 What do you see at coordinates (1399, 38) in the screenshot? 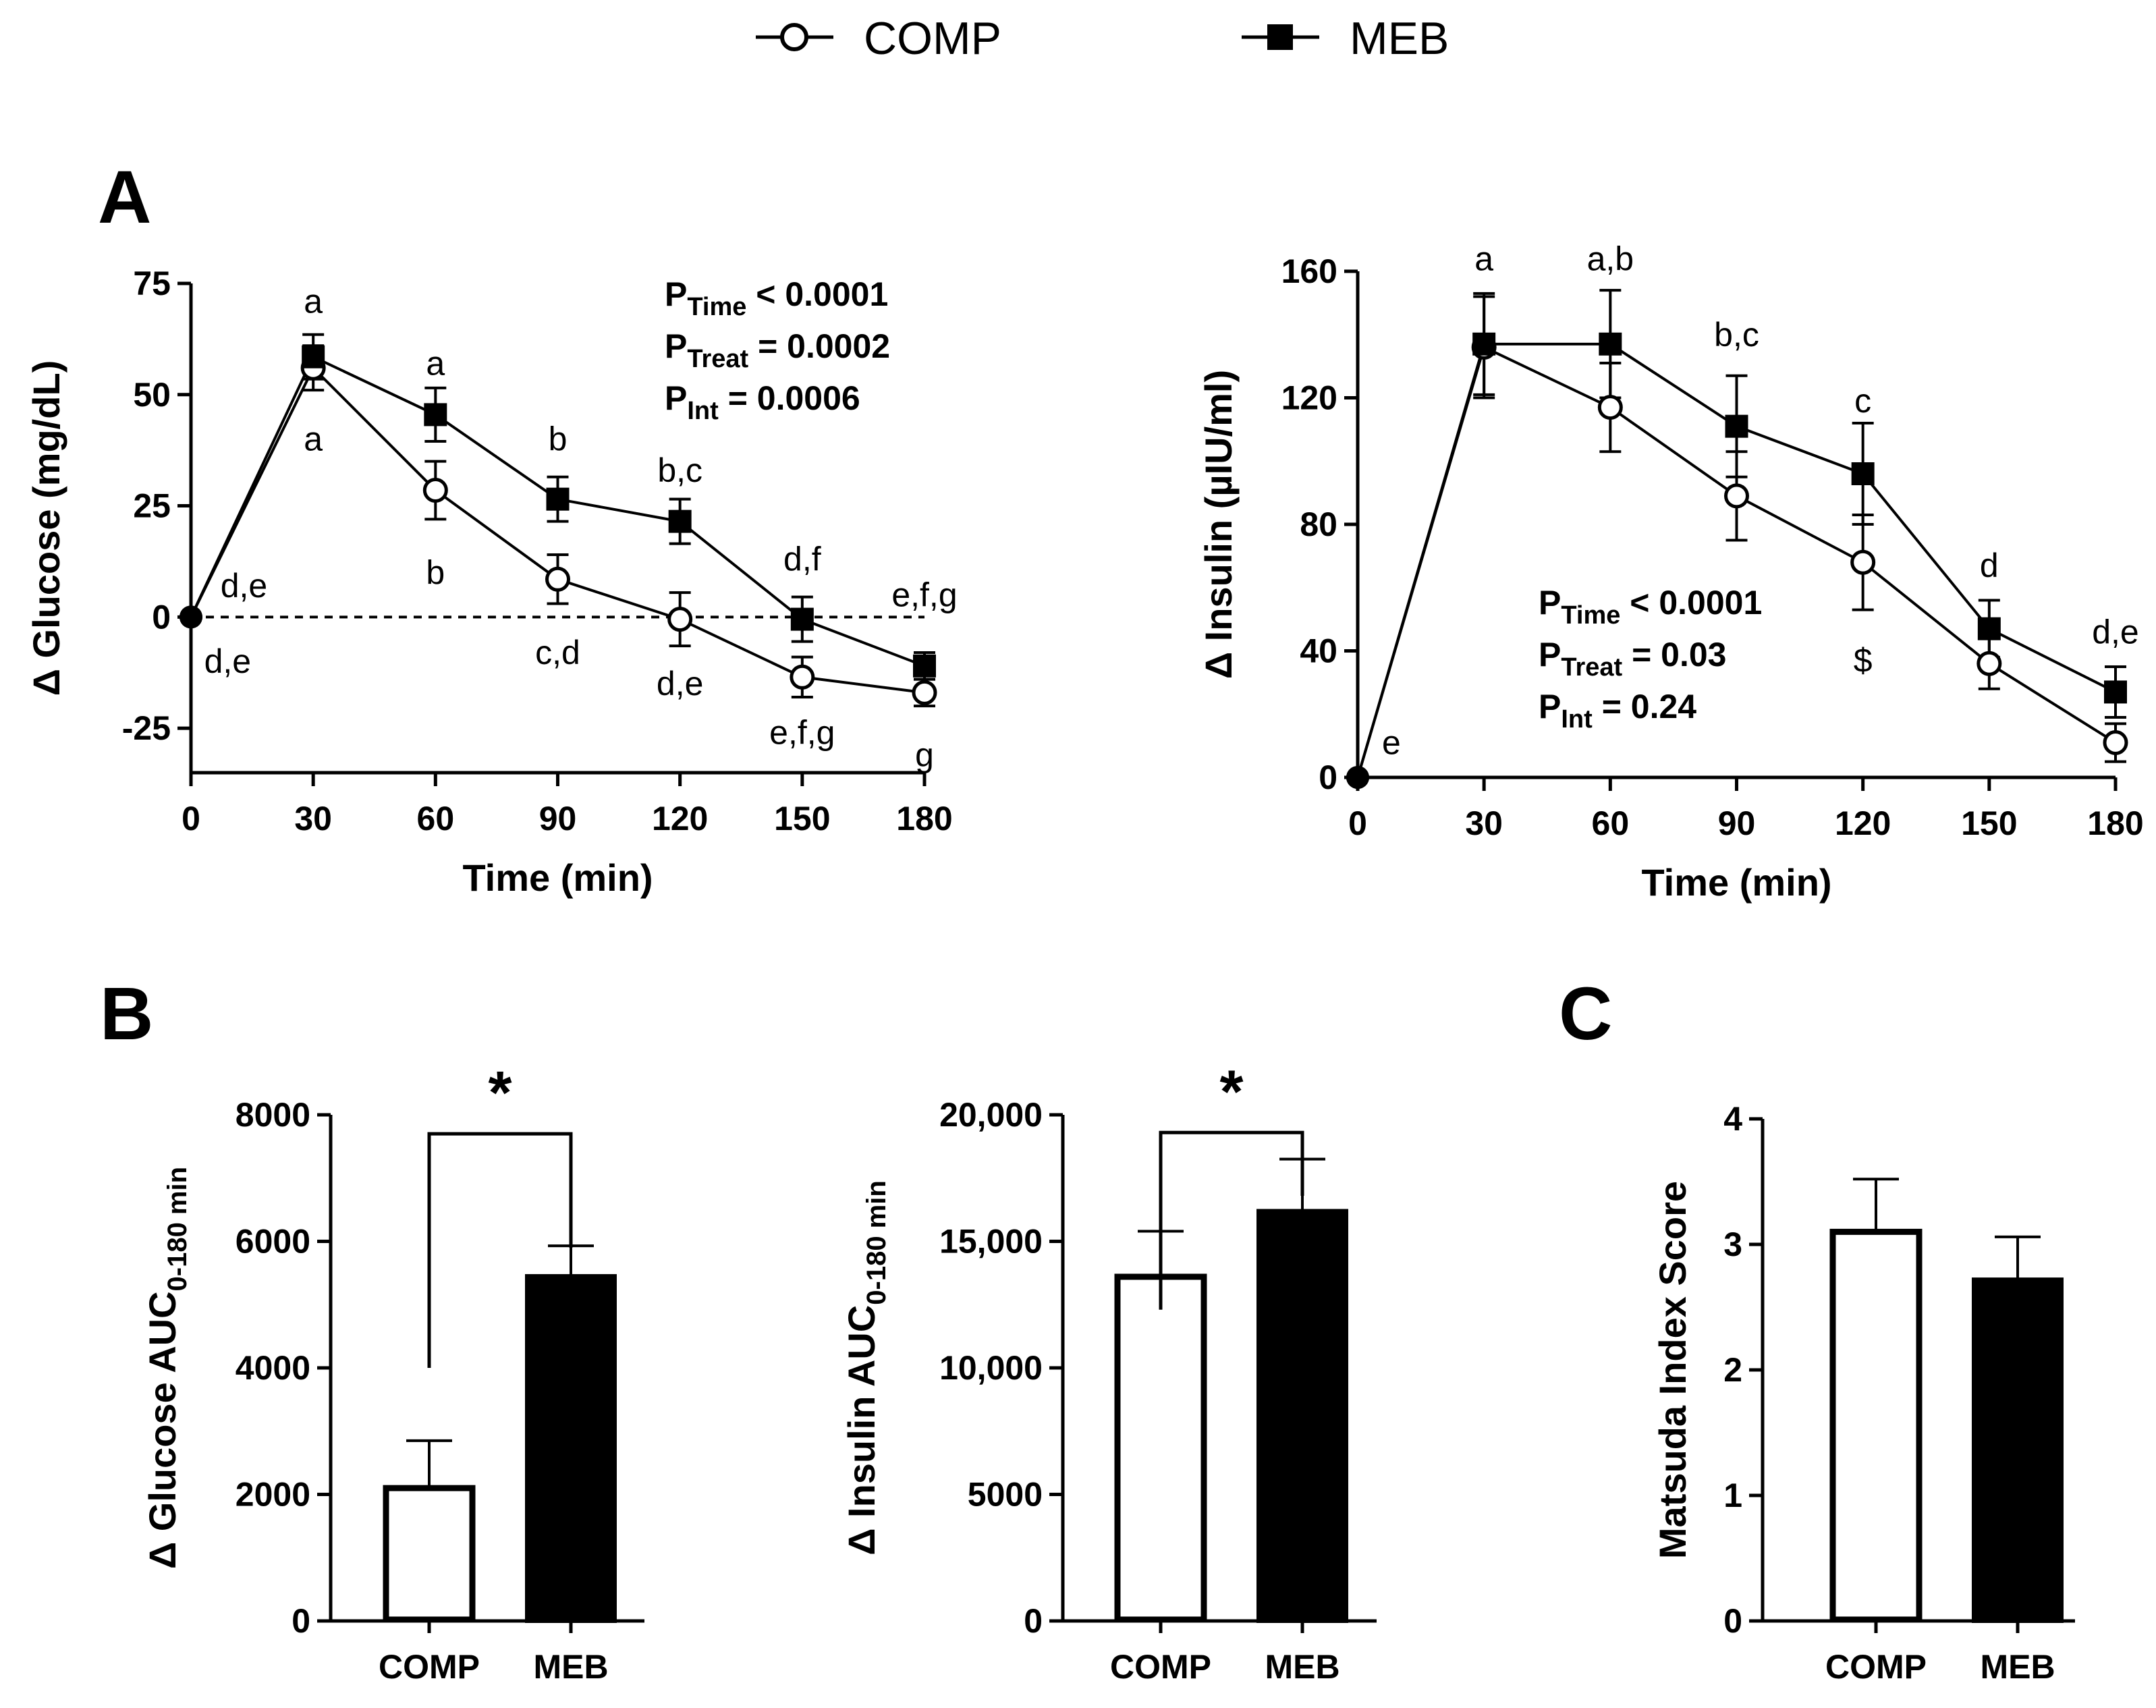
I see `legend-meb-label: MEB` at bounding box center [1399, 38].